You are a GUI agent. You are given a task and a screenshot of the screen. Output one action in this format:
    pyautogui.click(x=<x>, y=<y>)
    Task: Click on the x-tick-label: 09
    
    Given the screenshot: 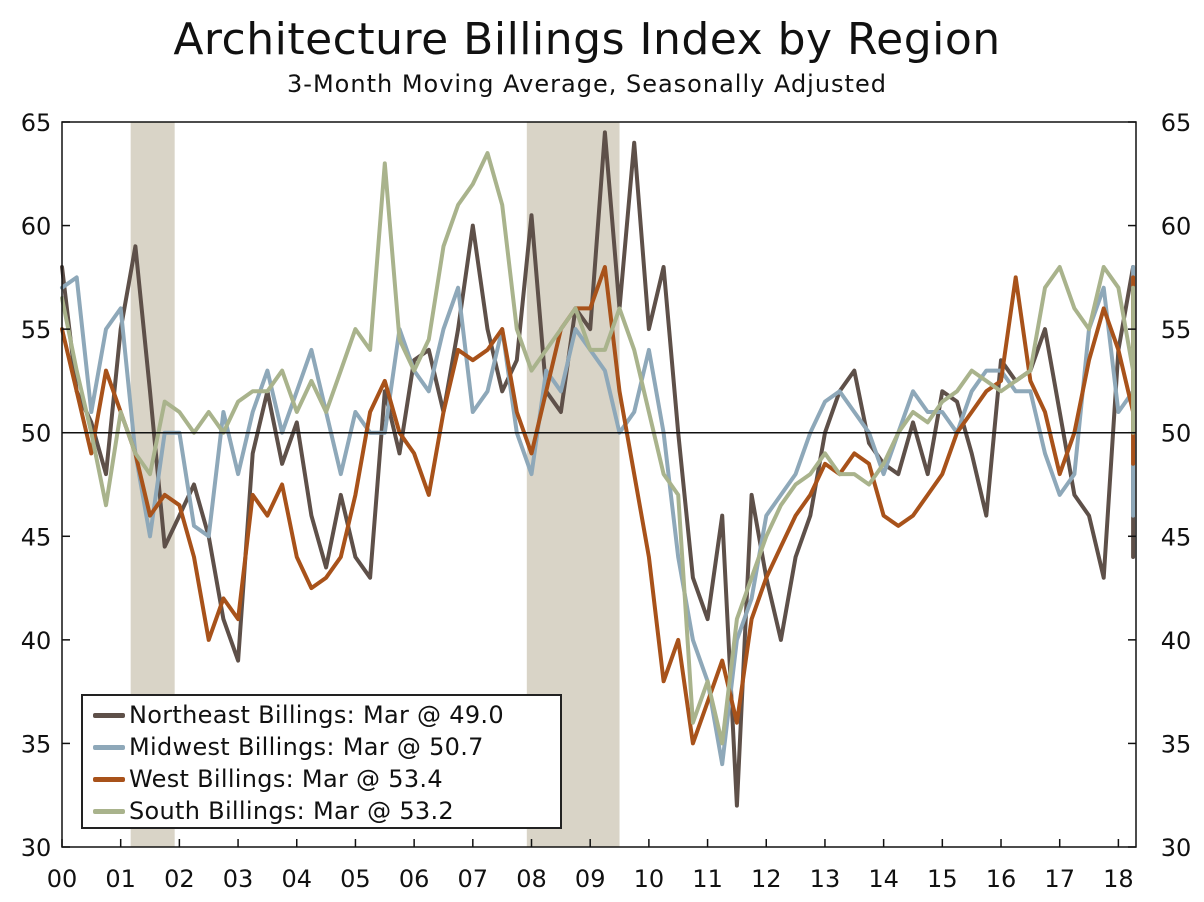 What is the action you would take?
    pyautogui.click(x=590, y=879)
    